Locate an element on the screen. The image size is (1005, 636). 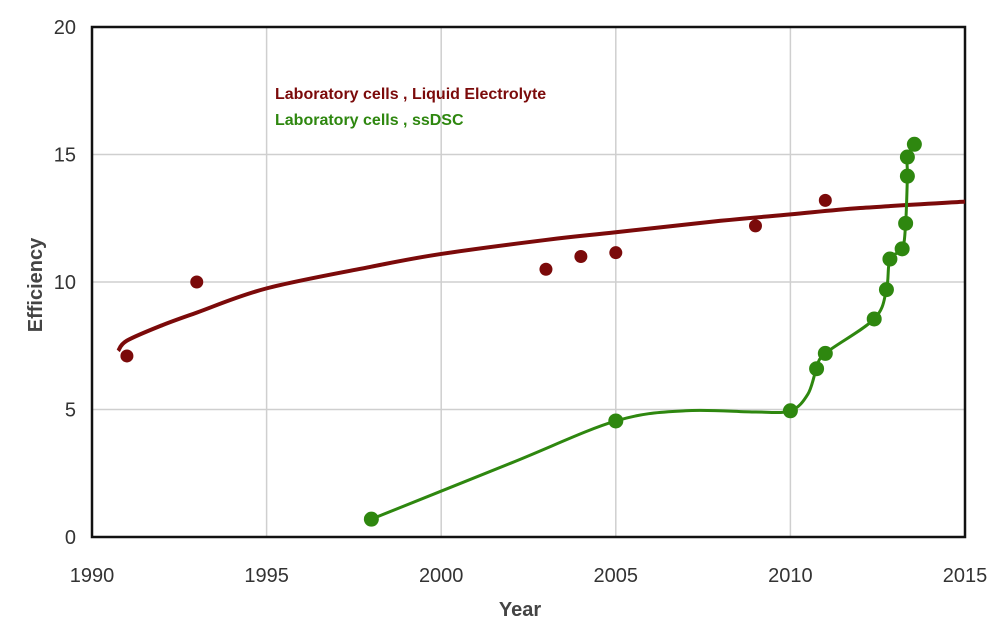
y-tick-label: 10 is located at coordinates (65, 283).